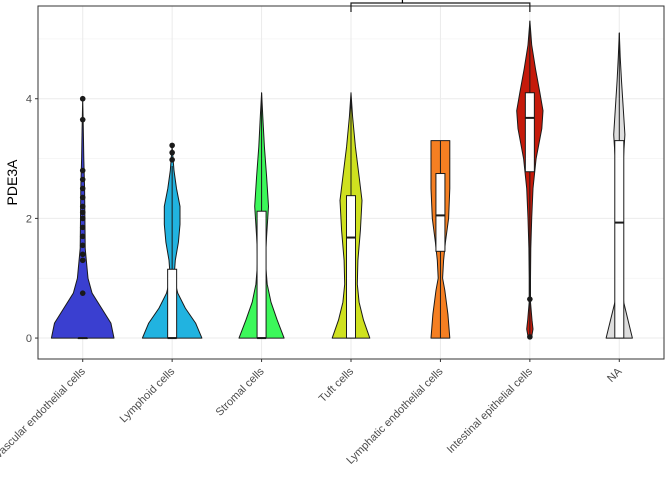 This screenshot has height=480, width=672. Describe the element at coordinates (440, 1) in the screenshot. I see `significance-label: p < 2.22e-16` at that location.